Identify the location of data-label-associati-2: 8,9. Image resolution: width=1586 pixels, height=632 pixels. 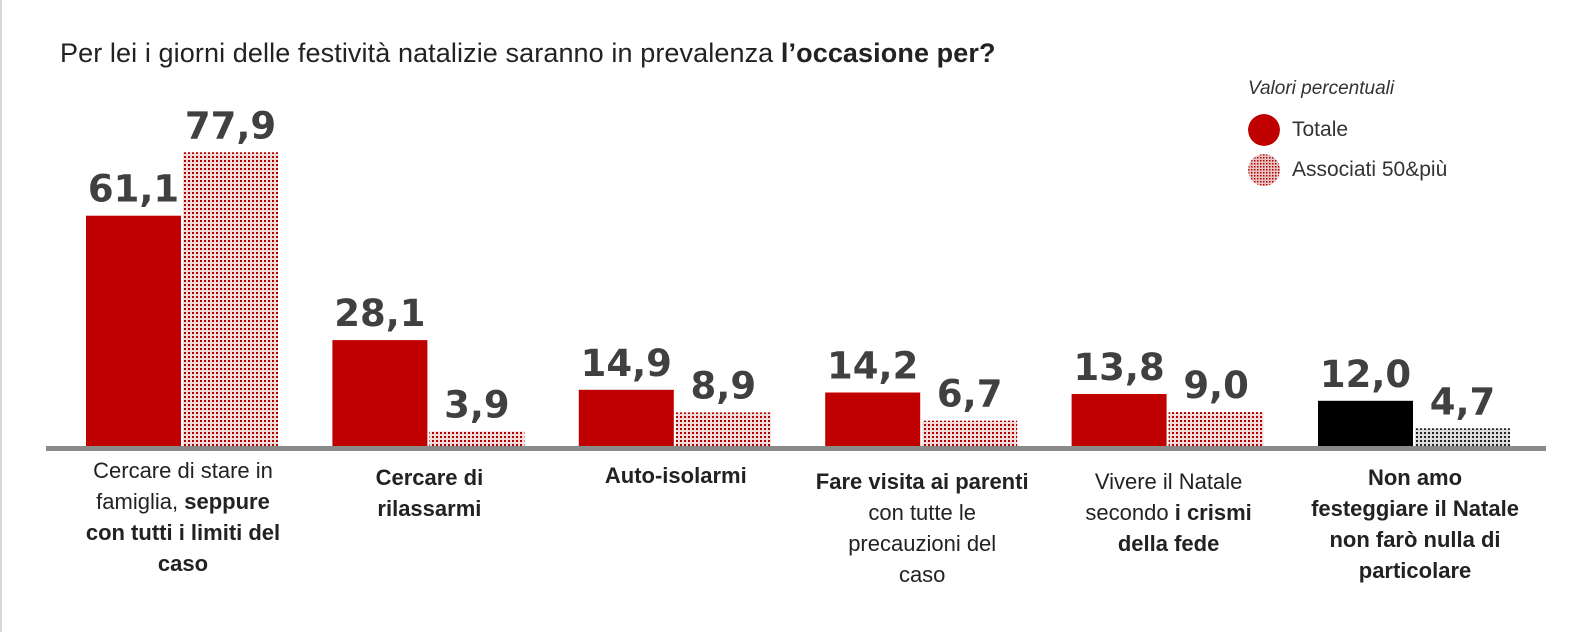
(724, 385).